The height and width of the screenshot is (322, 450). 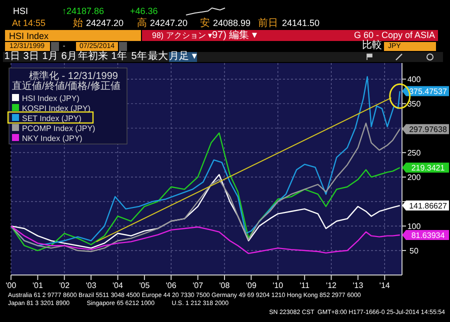 I want to click on data-label: 297.97638, so click(x=428, y=129).